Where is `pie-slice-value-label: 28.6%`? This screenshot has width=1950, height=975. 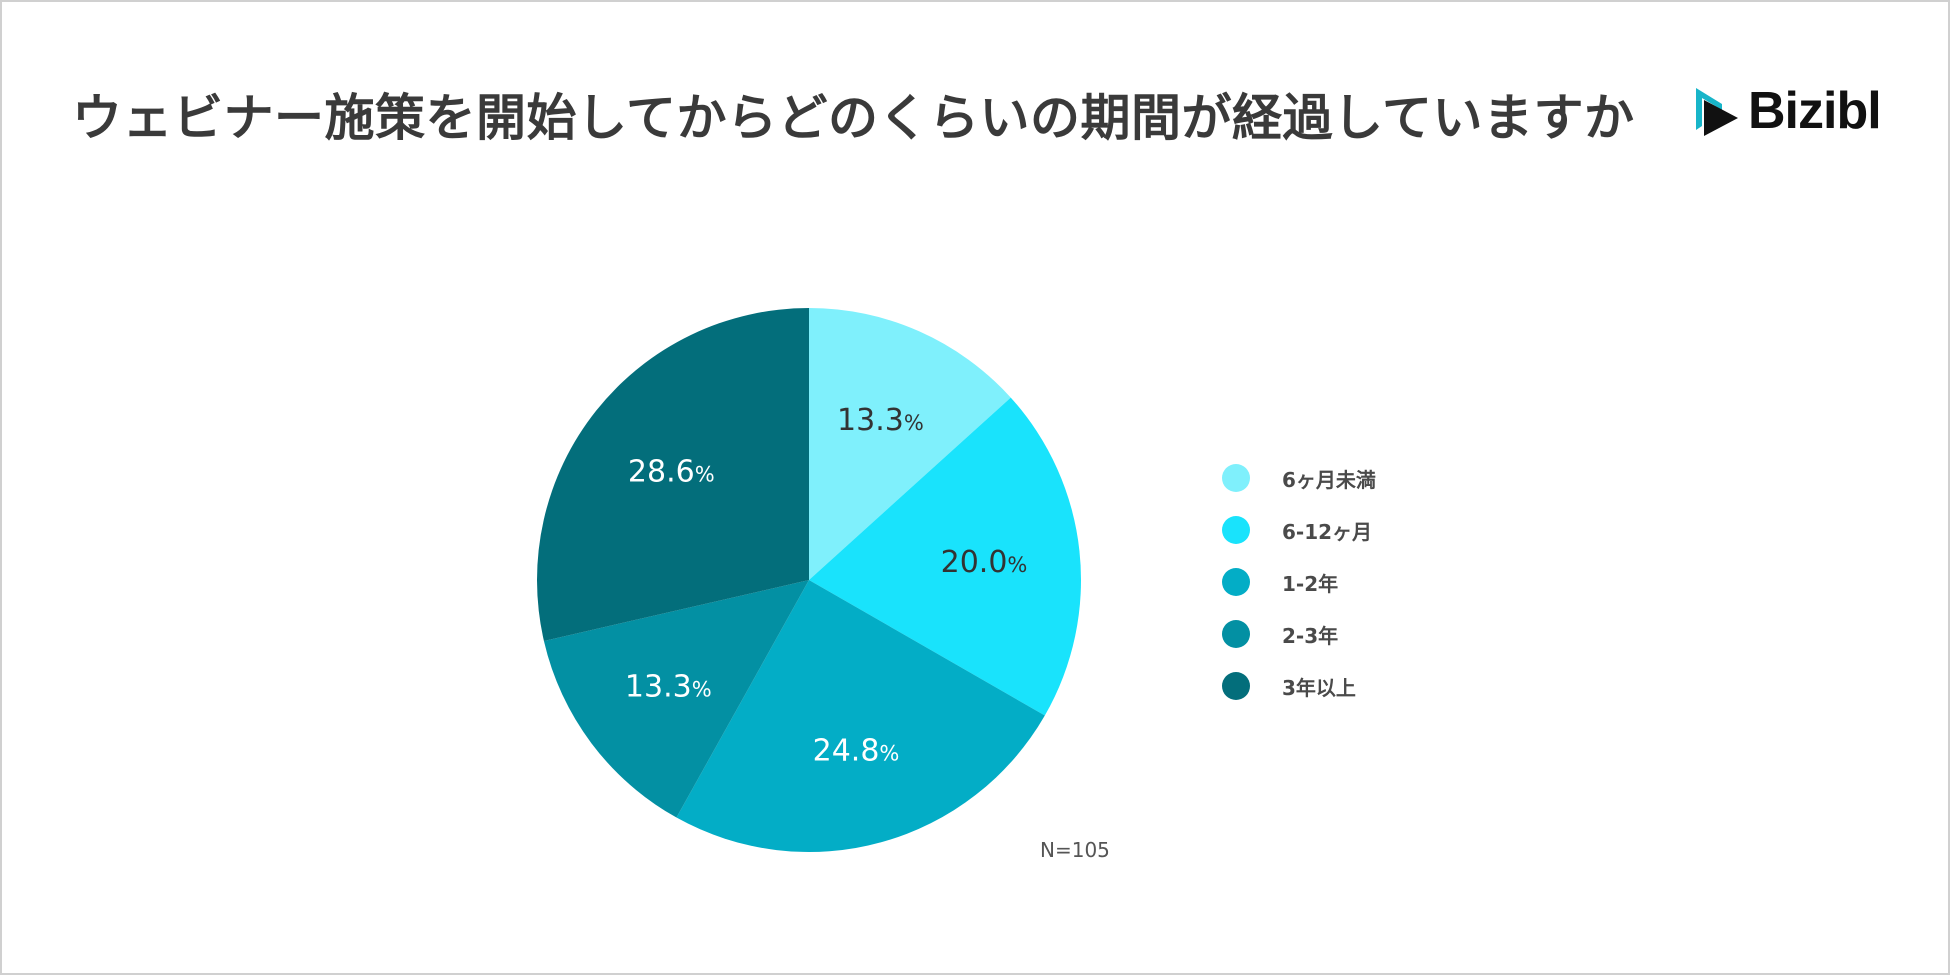
pie-slice-value-label: 28.6% is located at coordinates (671, 471).